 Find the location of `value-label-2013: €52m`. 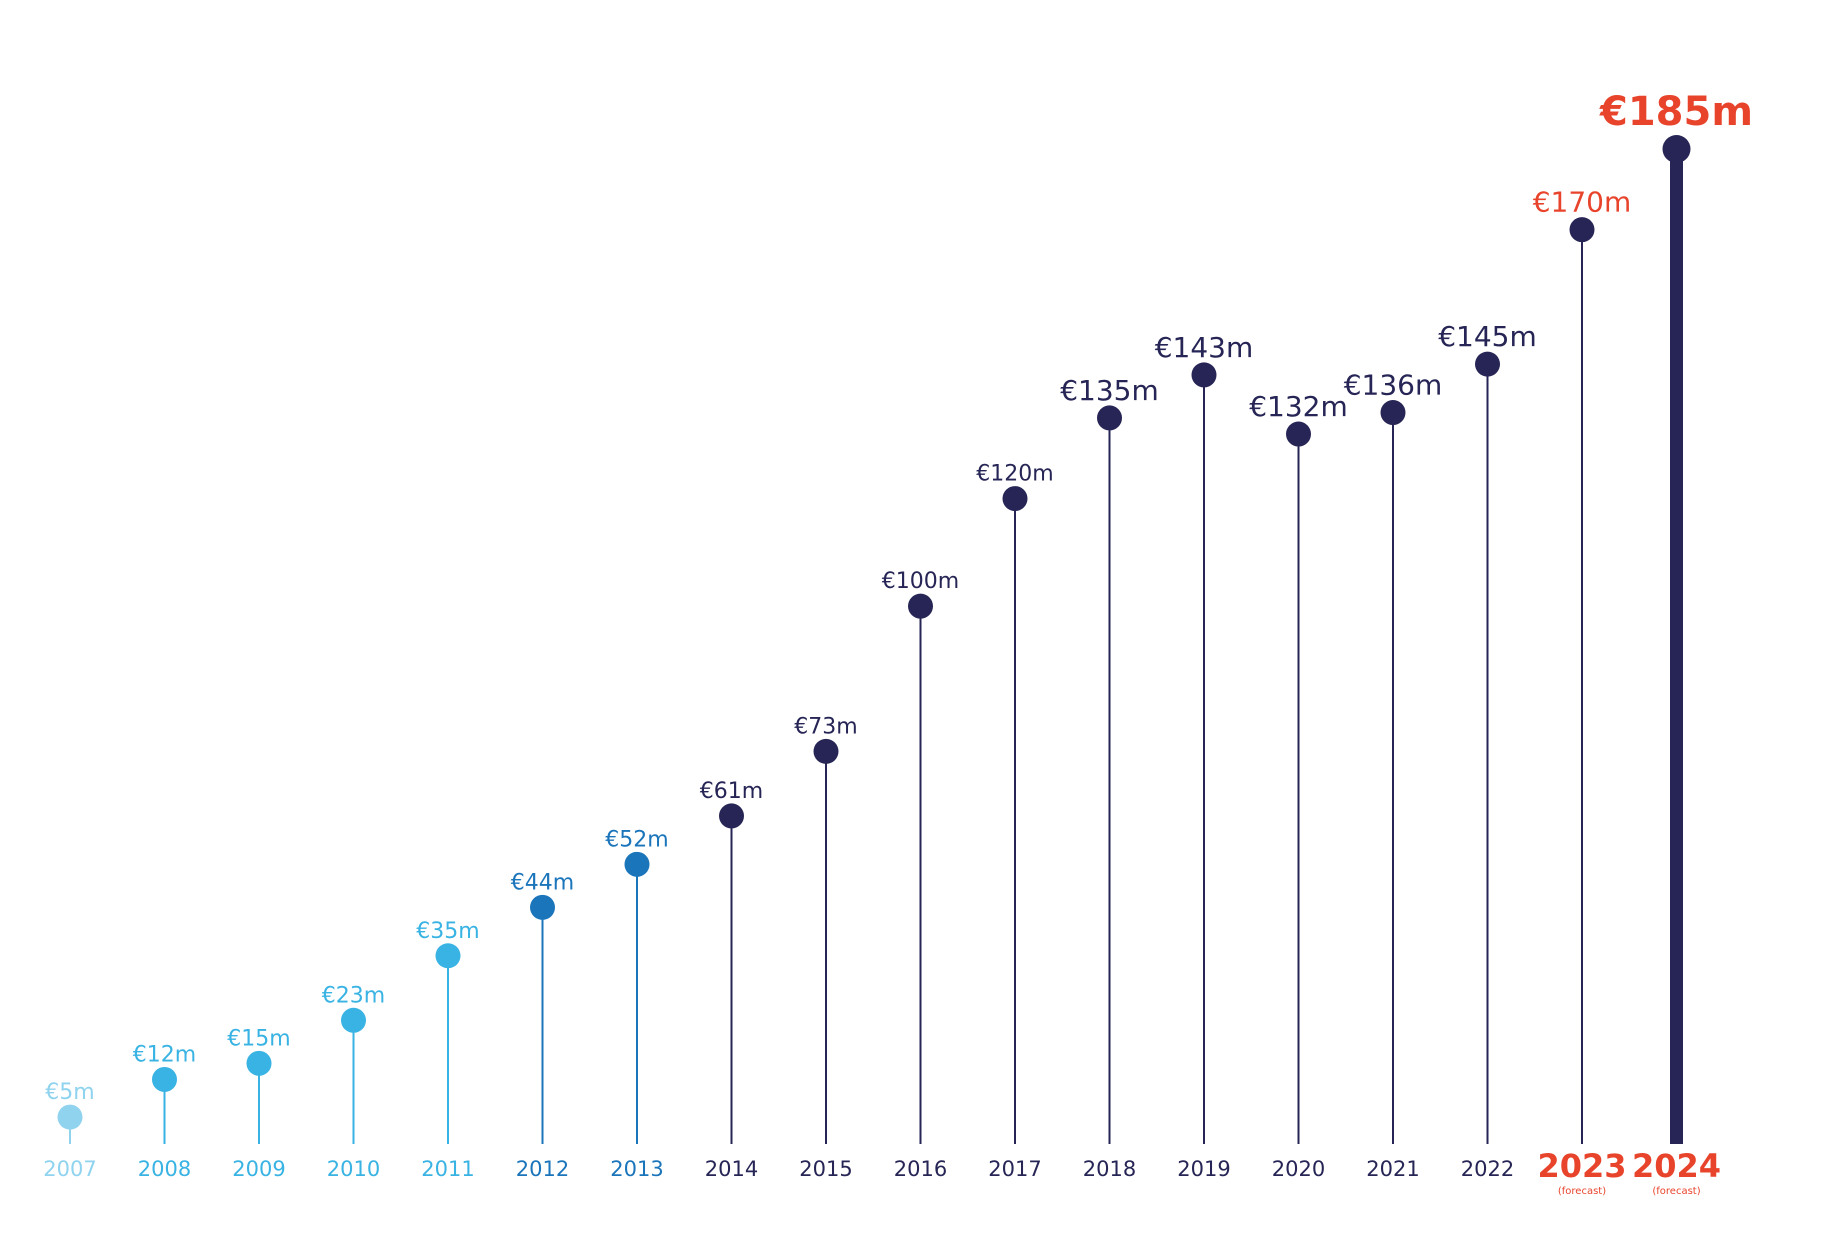

value-label-2013: €52m is located at coordinates (636, 839).